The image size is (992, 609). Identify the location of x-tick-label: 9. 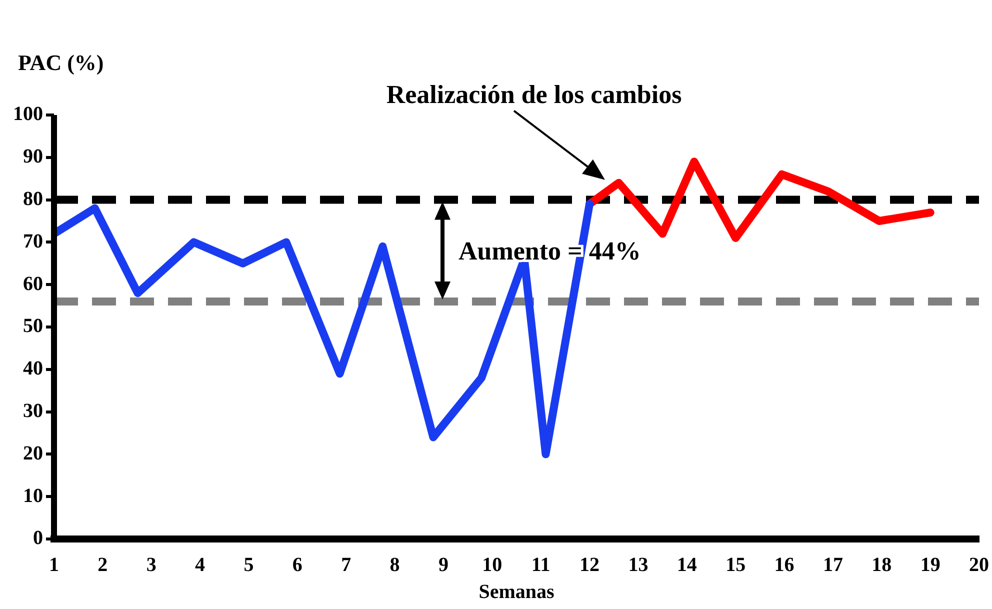
(443, 565).